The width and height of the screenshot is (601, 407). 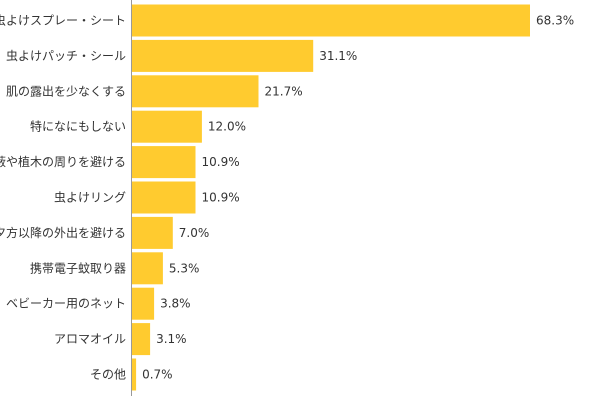 I want to click on value-label: 31.1%, so click(x=338, y=56).